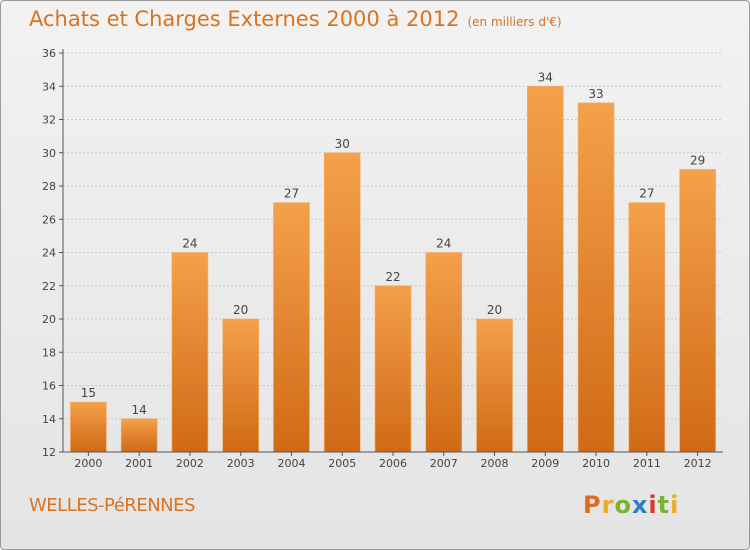 Image resolution: width=750 pixels, height=550 pixels. What do you see at coordinates (342, 144) in the screenshot?
I see `data-label: 30` at bounding box center [342, 144].